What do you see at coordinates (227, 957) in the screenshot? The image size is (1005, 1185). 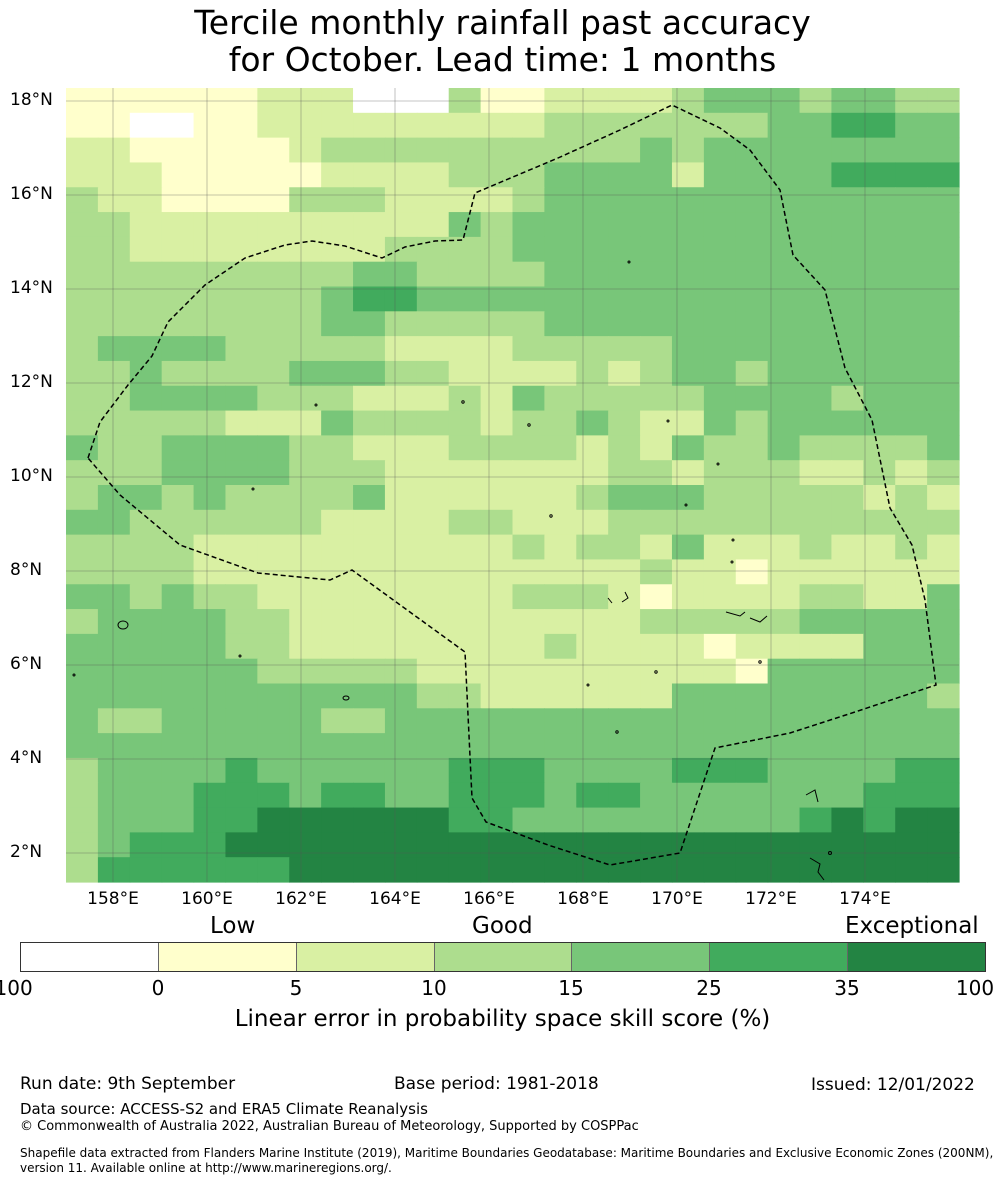 I see `colorbar-segment` at bounding box center [227, 957].